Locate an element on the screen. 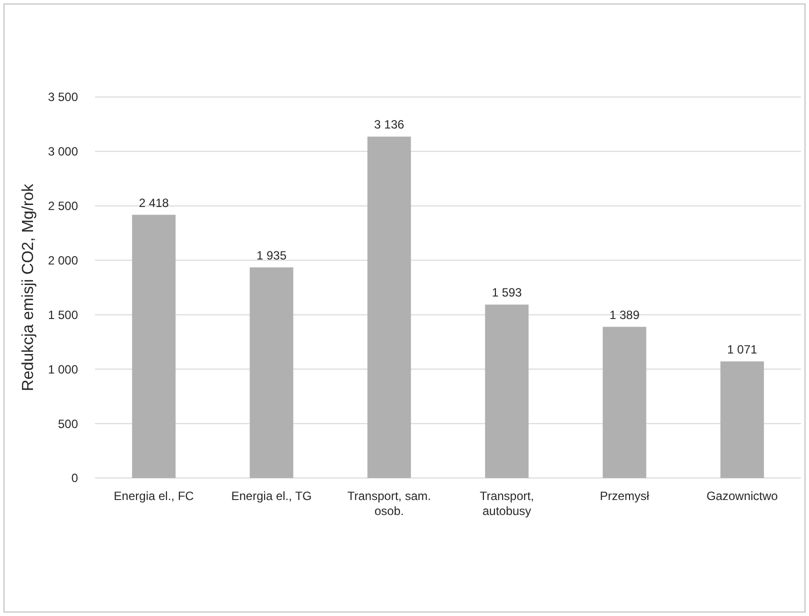 This screenshot has height=616, width=809. x-tick-label: Energia el., FC is located at coordinates (154, 496).